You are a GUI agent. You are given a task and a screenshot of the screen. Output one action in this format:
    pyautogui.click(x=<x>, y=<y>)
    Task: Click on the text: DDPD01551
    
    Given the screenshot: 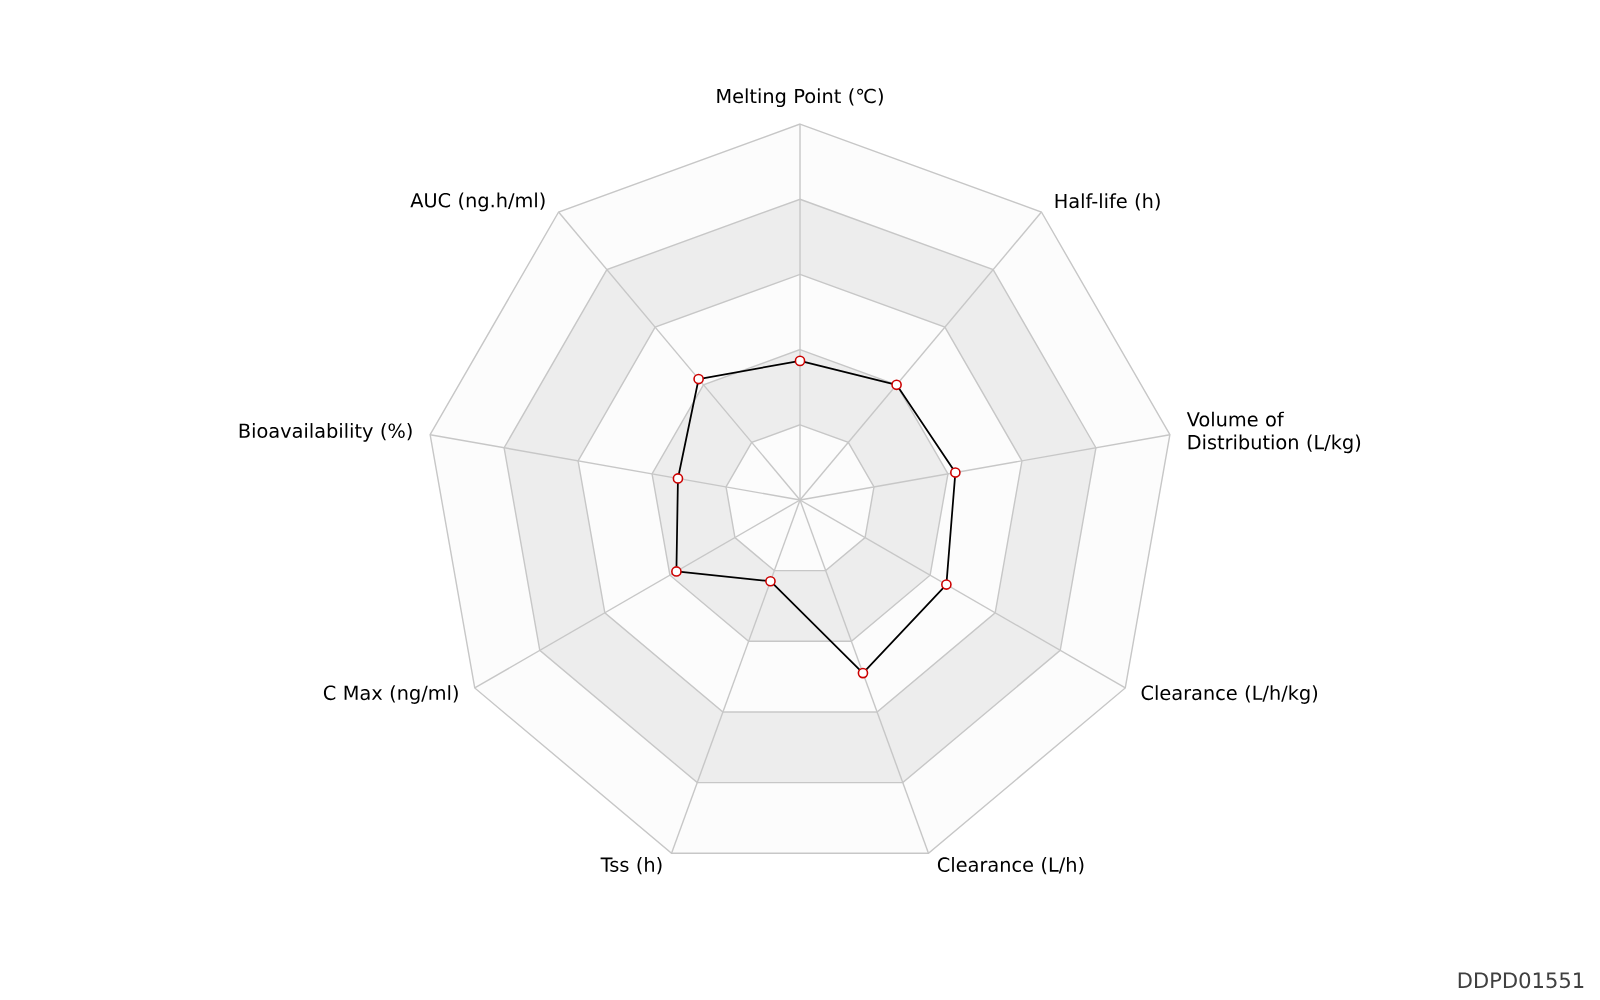 What is the action you would take?
    pyautogui.click(x=1521, y=980)
    